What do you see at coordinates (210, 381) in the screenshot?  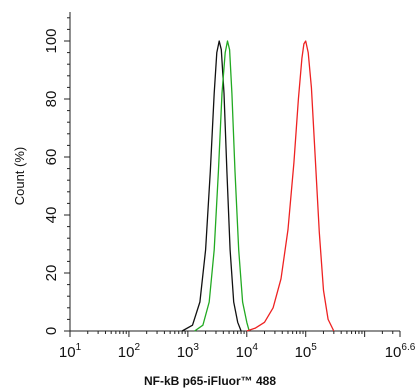 I see `x-axis-title: NF-kB p65-iFluor™ 488` at bounding box center [210, 381].